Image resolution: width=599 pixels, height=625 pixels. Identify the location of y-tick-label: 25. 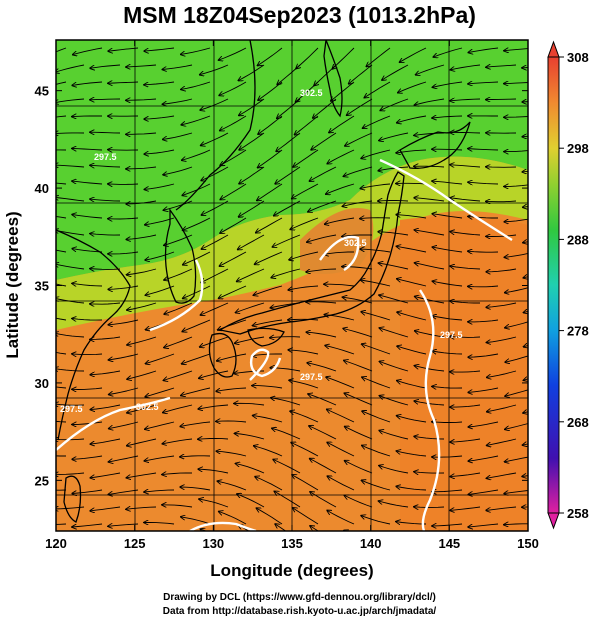
(42, 480).